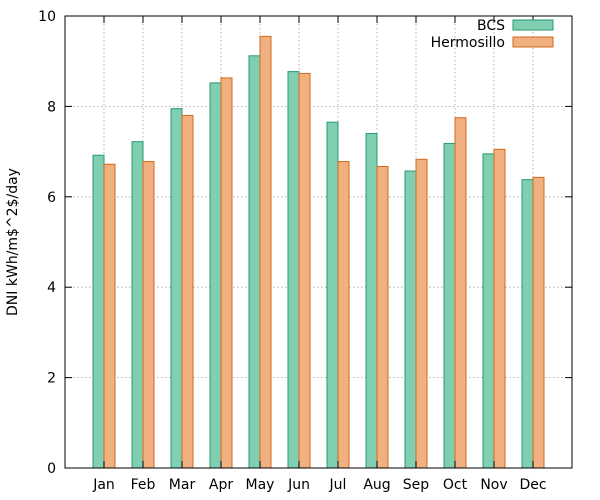  Describe the element at coordinates (449, 305) in the screenshot. I see `bar-bcs-oct` at that location.